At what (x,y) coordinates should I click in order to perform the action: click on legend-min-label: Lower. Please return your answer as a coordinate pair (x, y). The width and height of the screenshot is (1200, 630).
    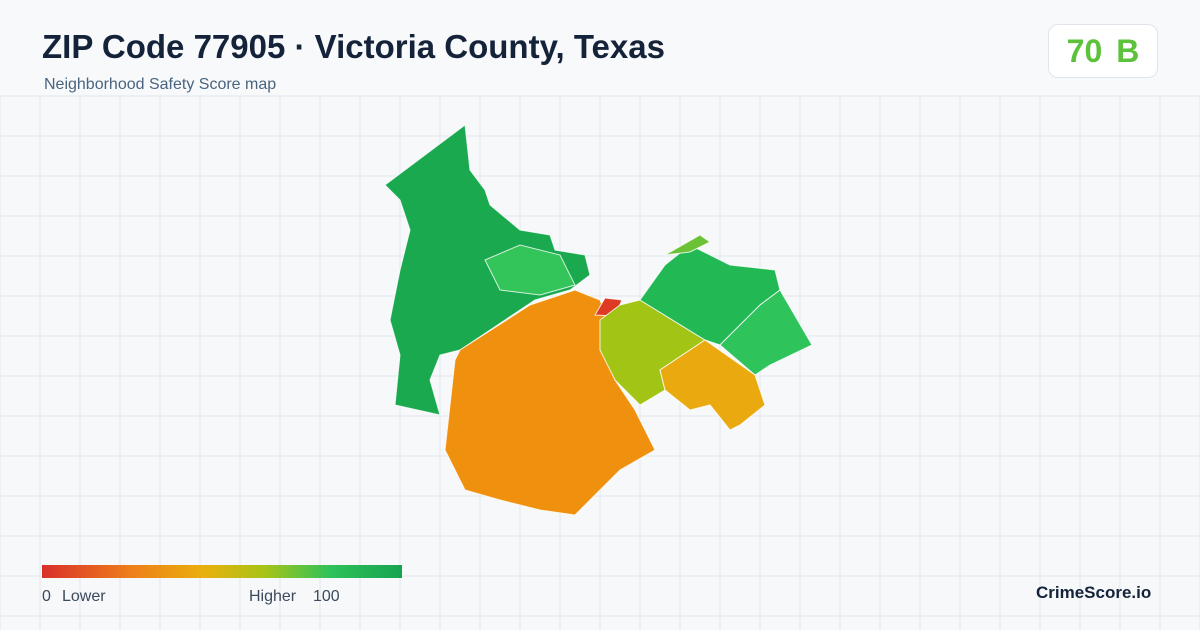
    Looking at the image, I should click on (84, 596).